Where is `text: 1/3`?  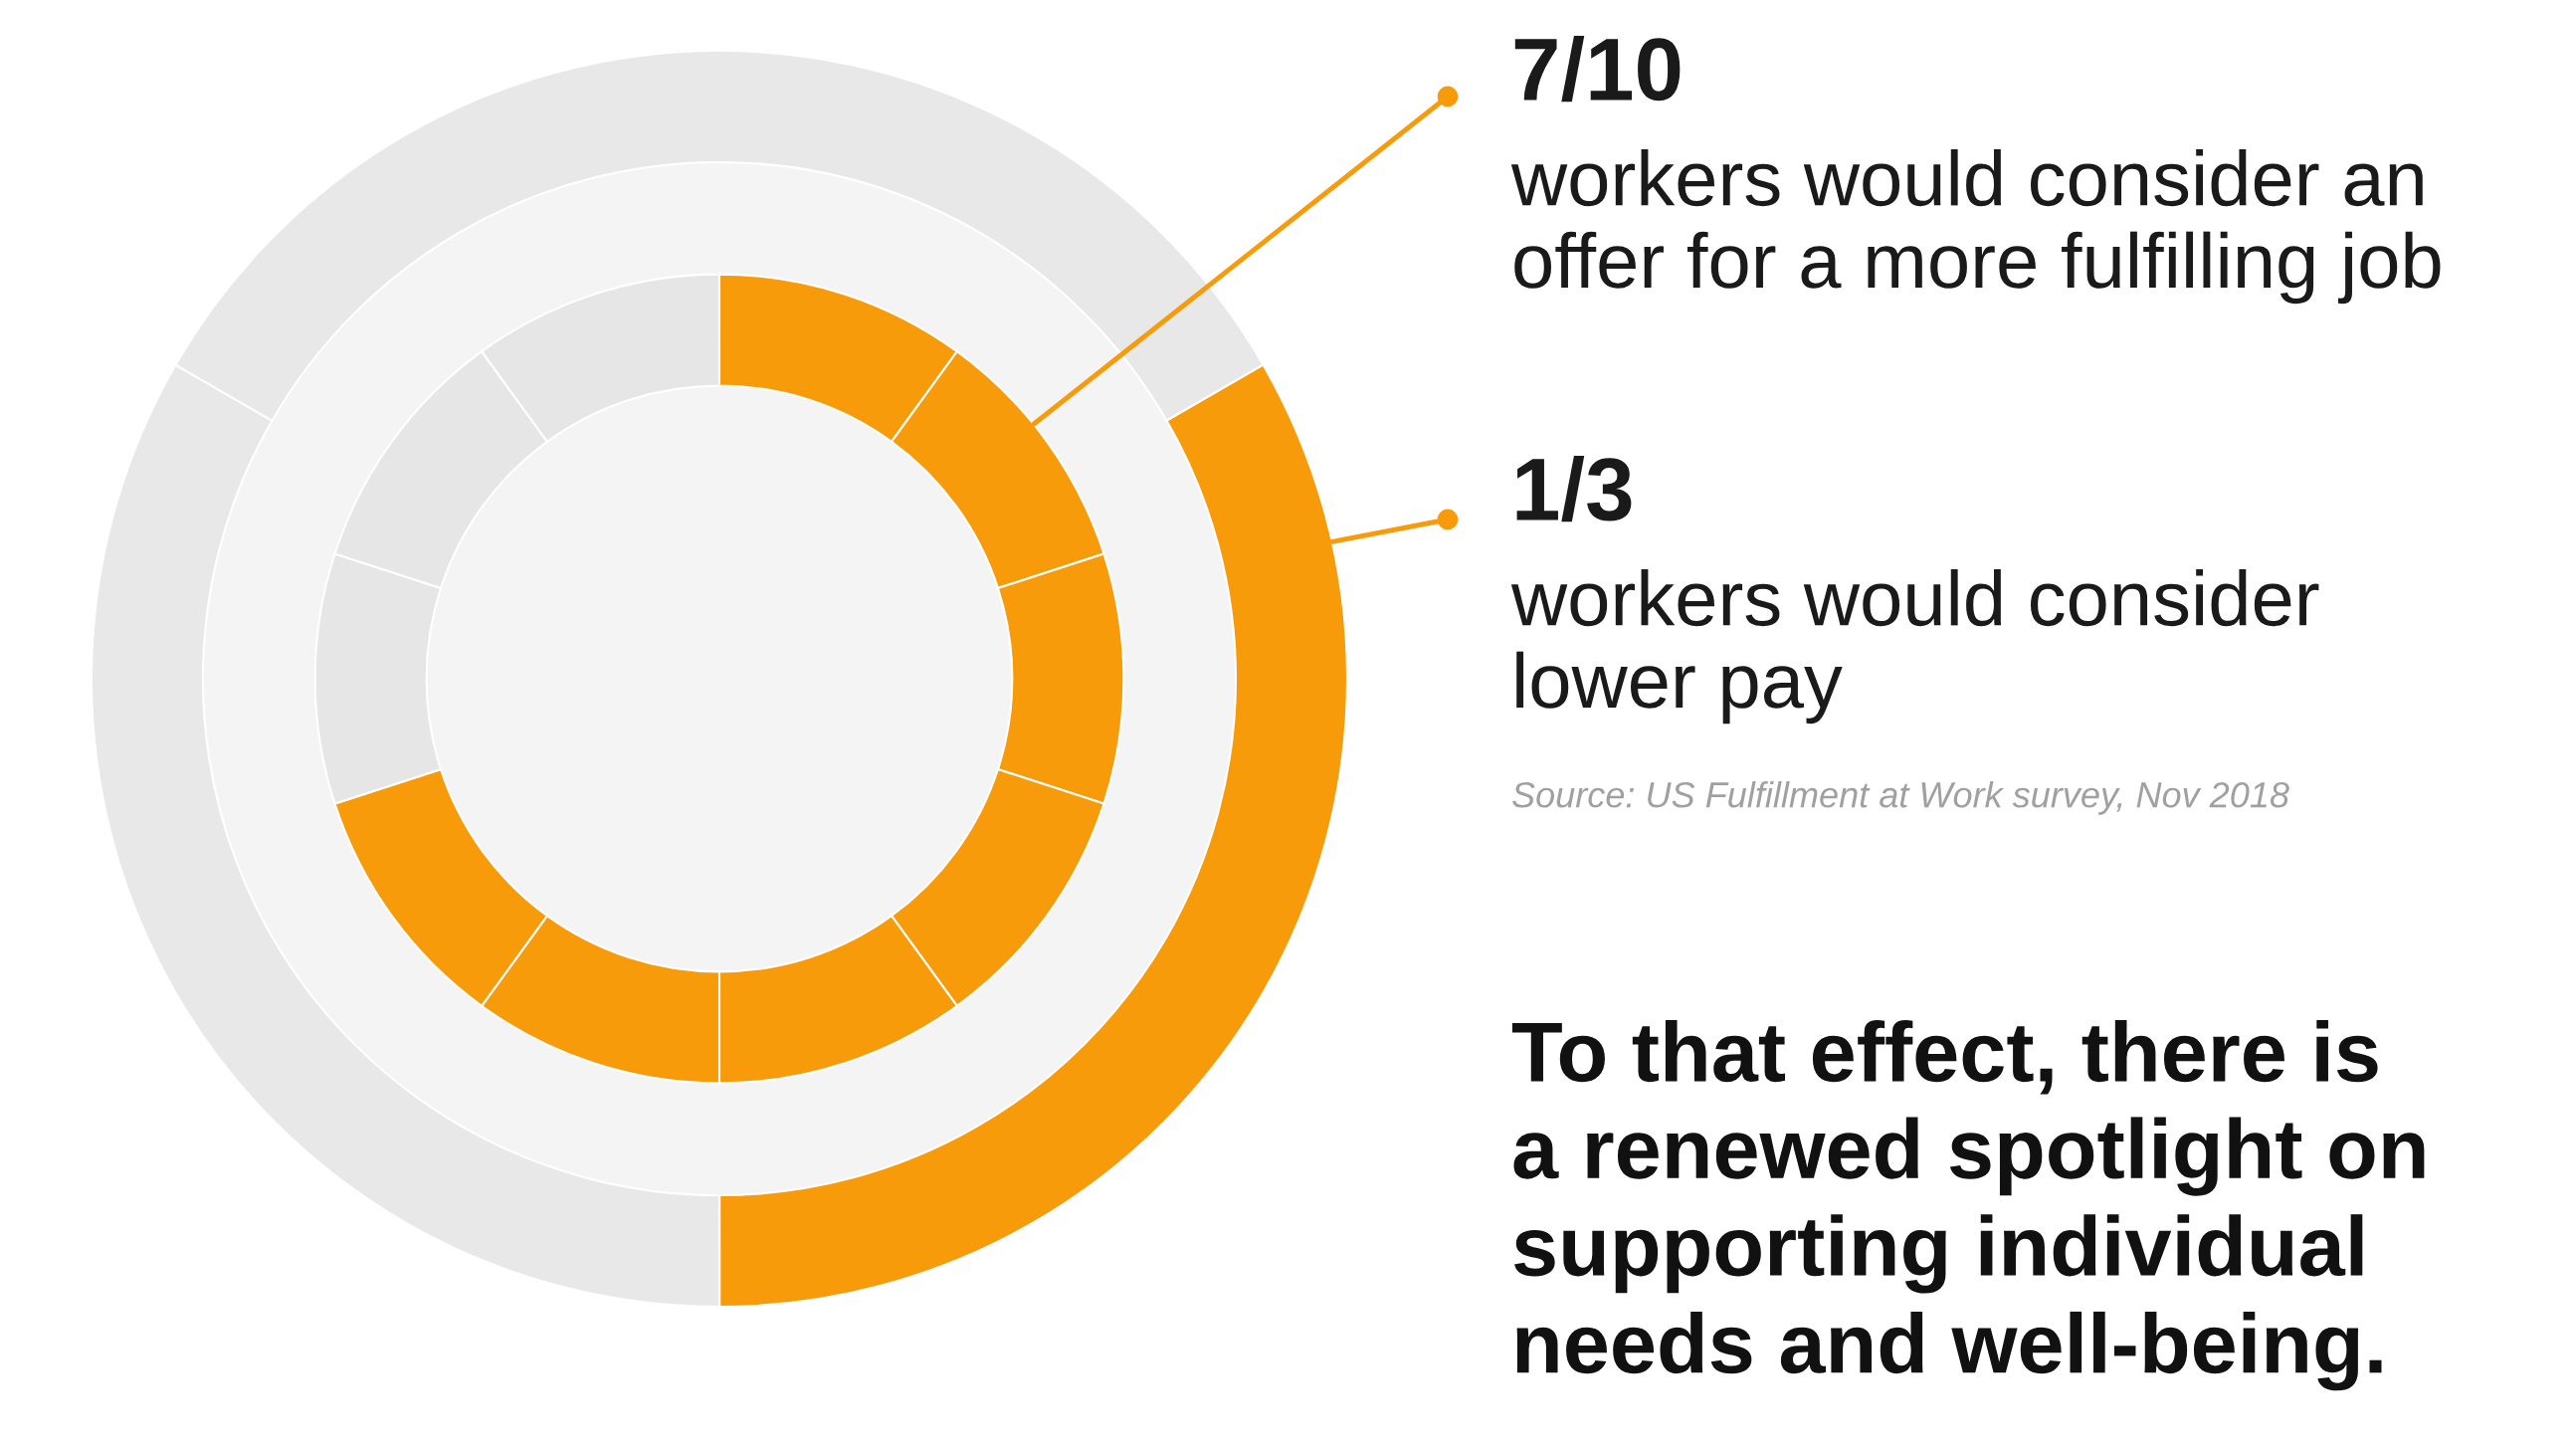
text: 1/3 is located at coordinates (1574, 489).